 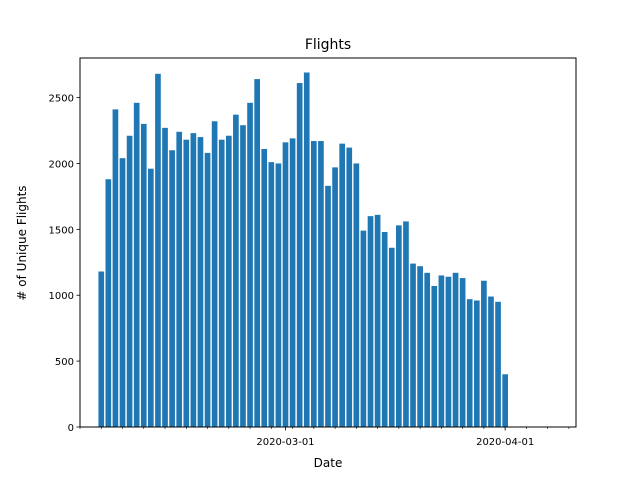 What do you see at coordinates (61, 164) in the screenshot?
I see `y-tick-label: 2000` at bounding box center [61, 164].